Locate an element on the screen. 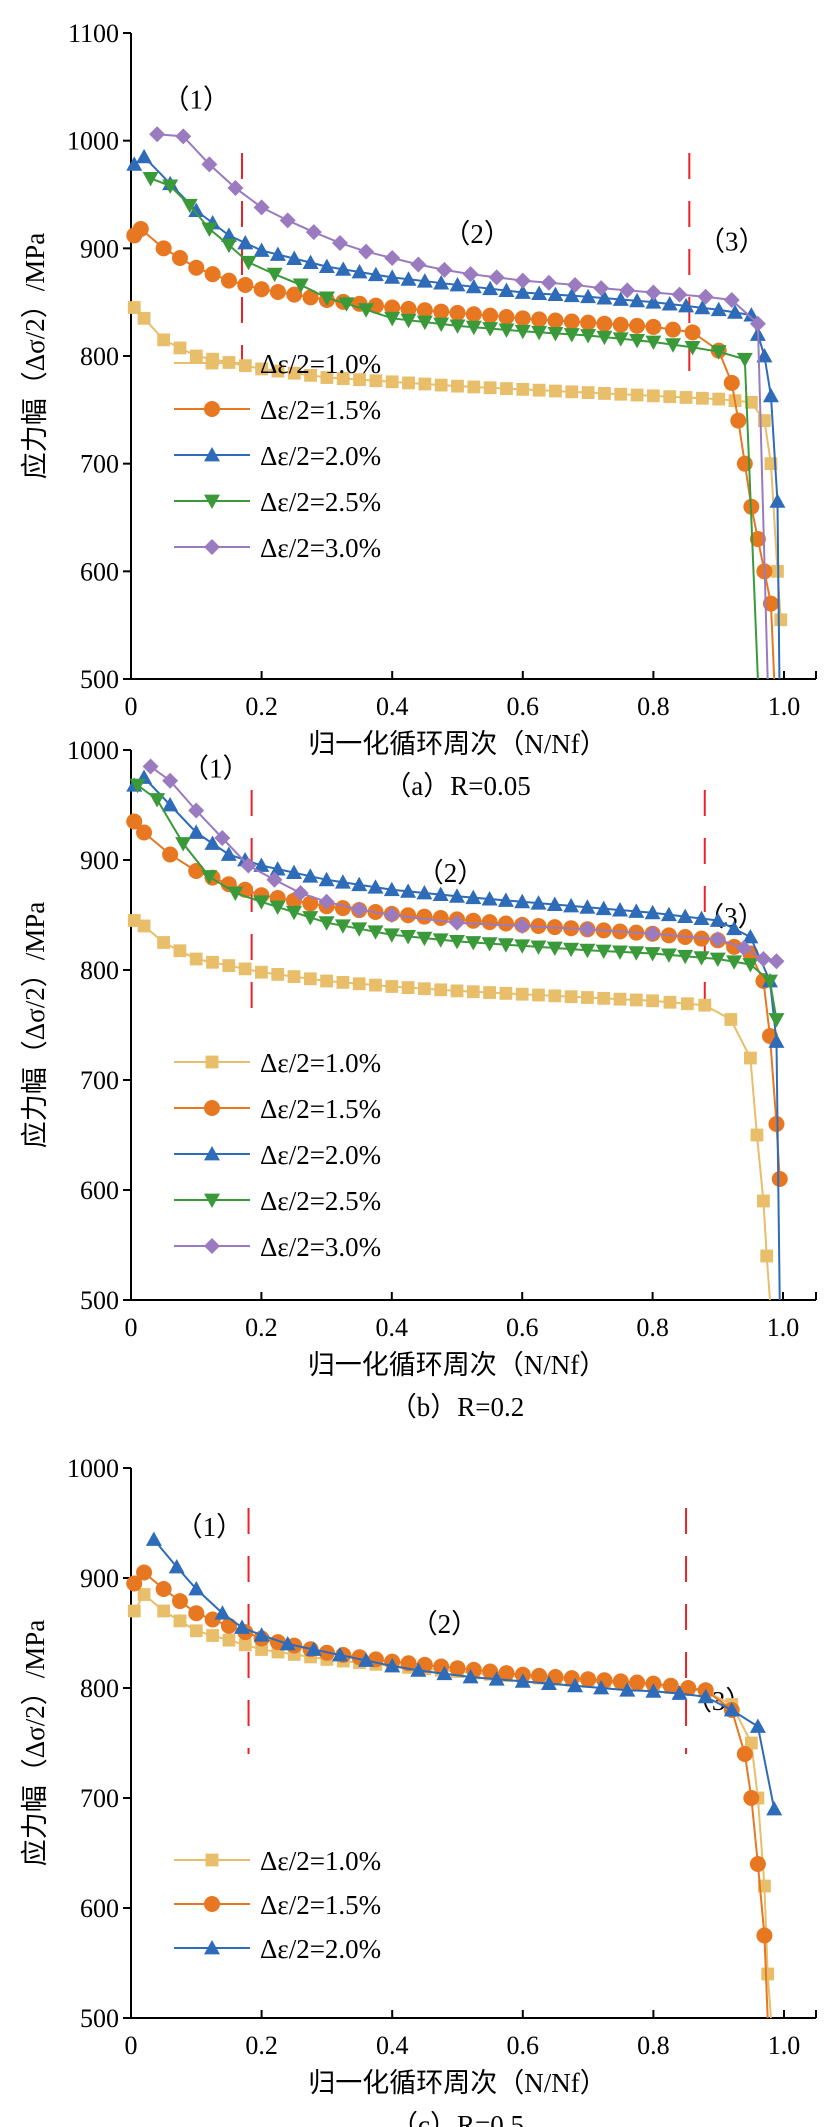 The width and height of the screenshot is (829, 2127). stage-label: （2） is located at coordinates (445, 1624).